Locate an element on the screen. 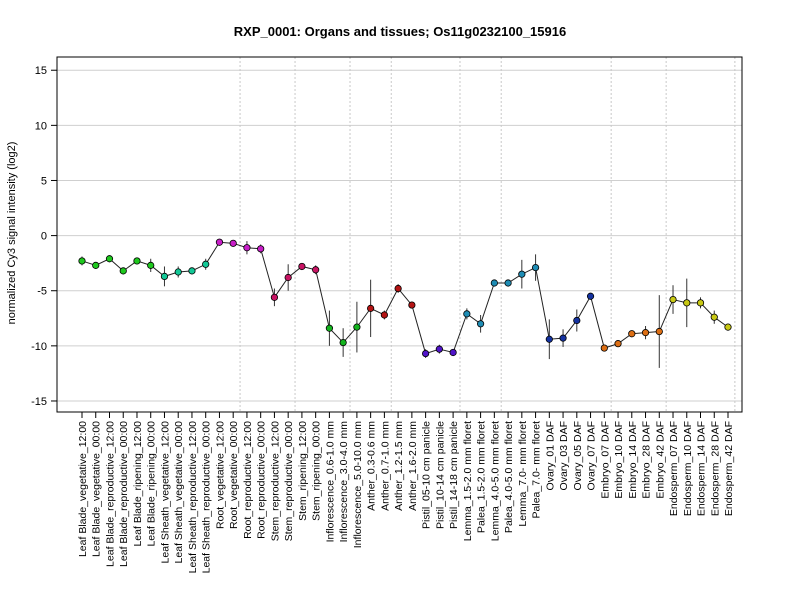 This screenshot has width=800, height=600. x-tick-label: Embryo_10 DAF is located at coordinates (619, 460).